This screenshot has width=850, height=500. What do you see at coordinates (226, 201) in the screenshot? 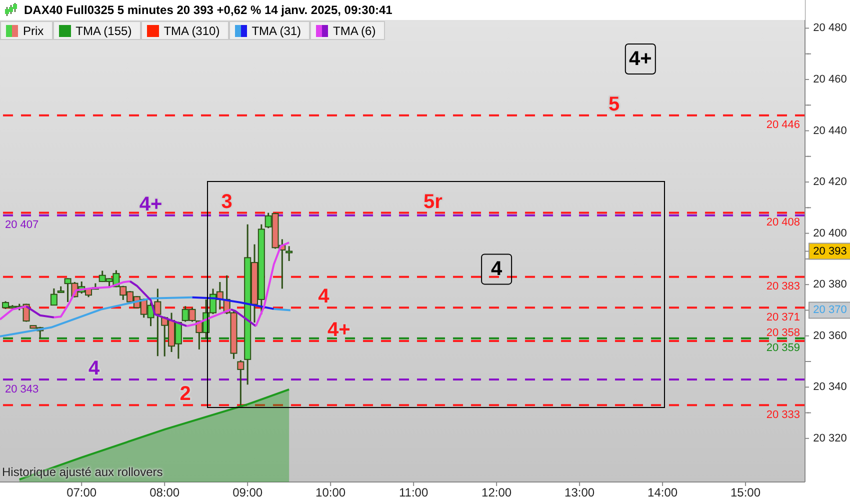
I see `annotation: 3` at bounding box center [226, 201].